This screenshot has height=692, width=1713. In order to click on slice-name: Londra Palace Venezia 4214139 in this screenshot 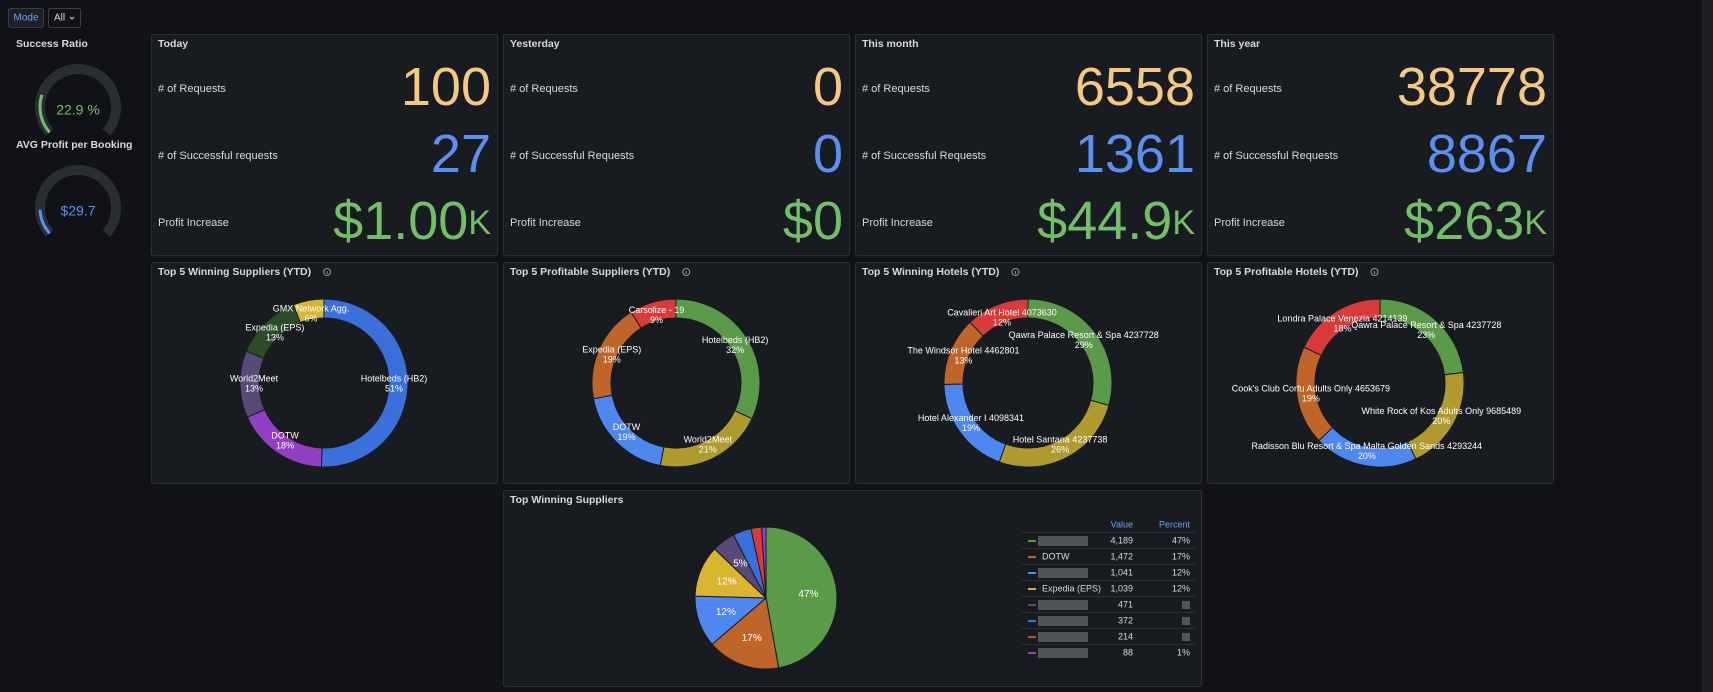, I will do `click(1342, 318)`.